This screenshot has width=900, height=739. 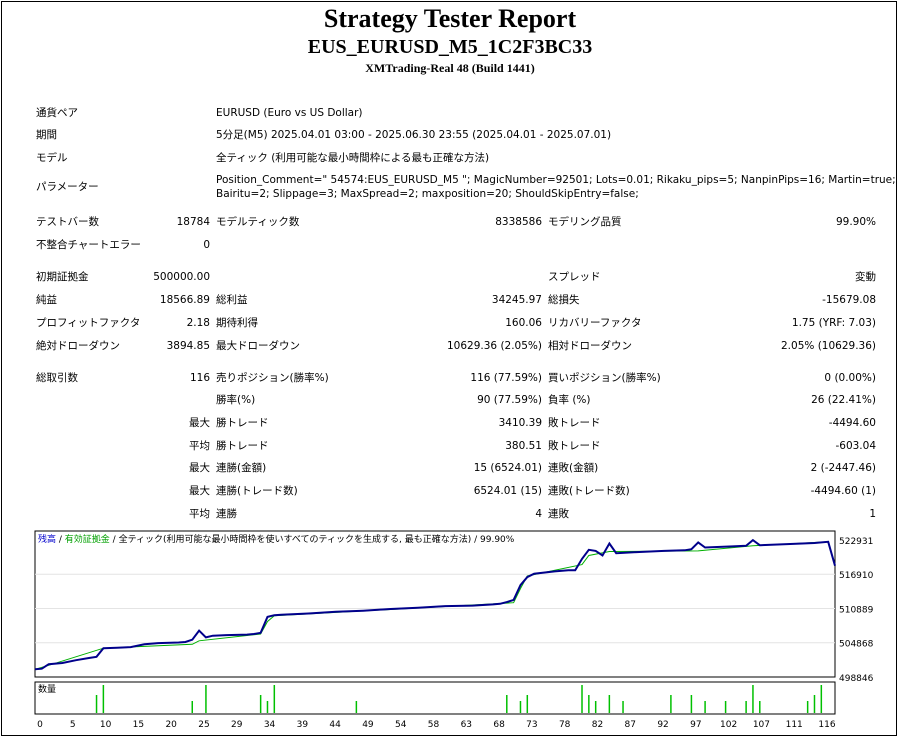 I want to click on avg-label-2: 平均, so click(x=199, y=514).